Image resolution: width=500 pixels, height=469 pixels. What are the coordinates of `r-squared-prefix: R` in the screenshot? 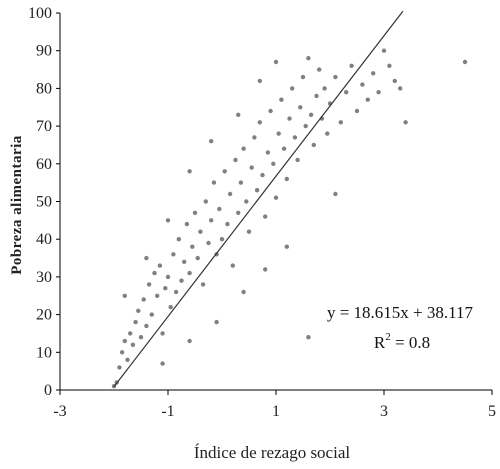 It's located at (380, 342).